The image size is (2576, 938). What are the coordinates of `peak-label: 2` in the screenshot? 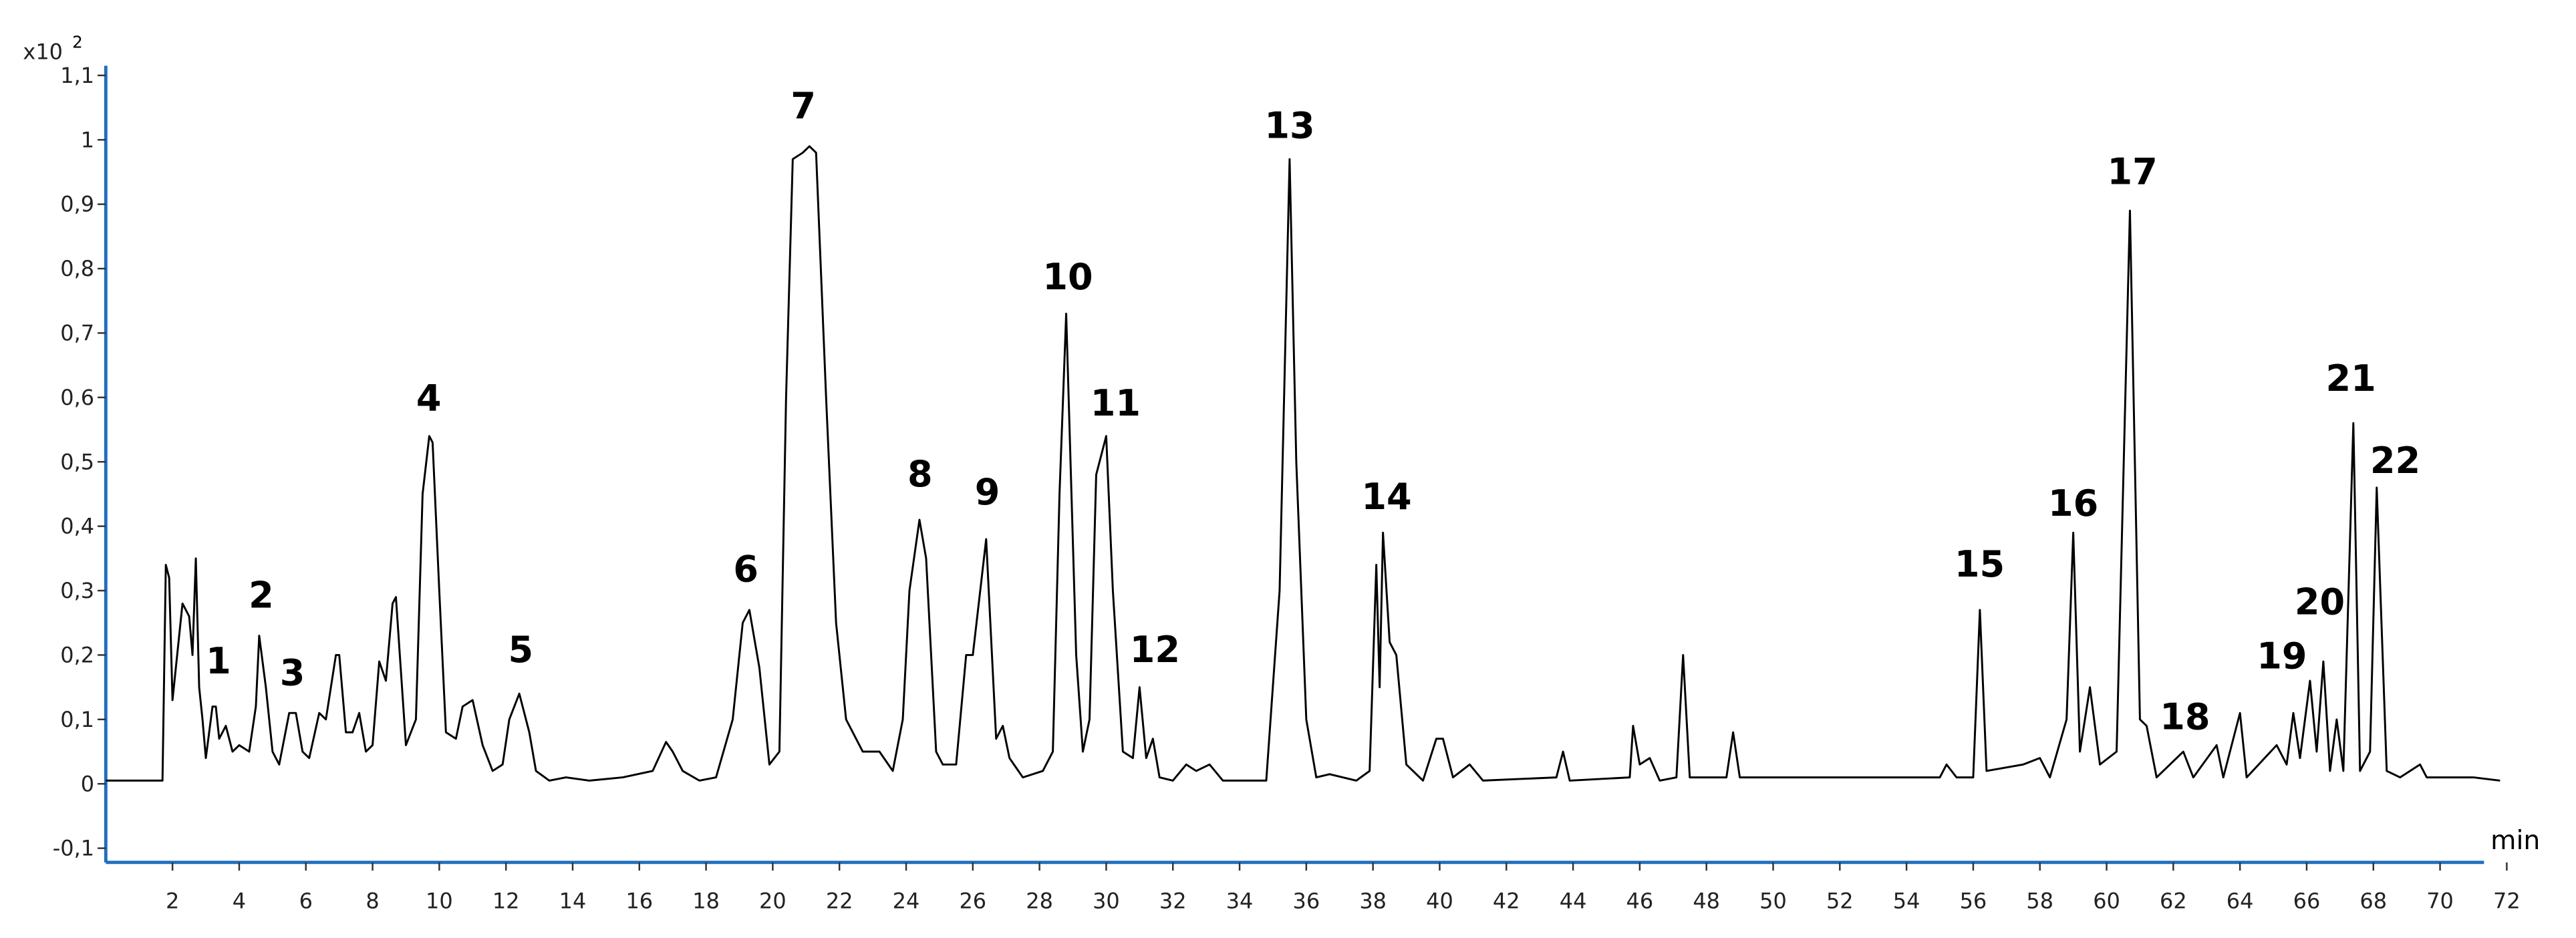 It's located at (261, 596).